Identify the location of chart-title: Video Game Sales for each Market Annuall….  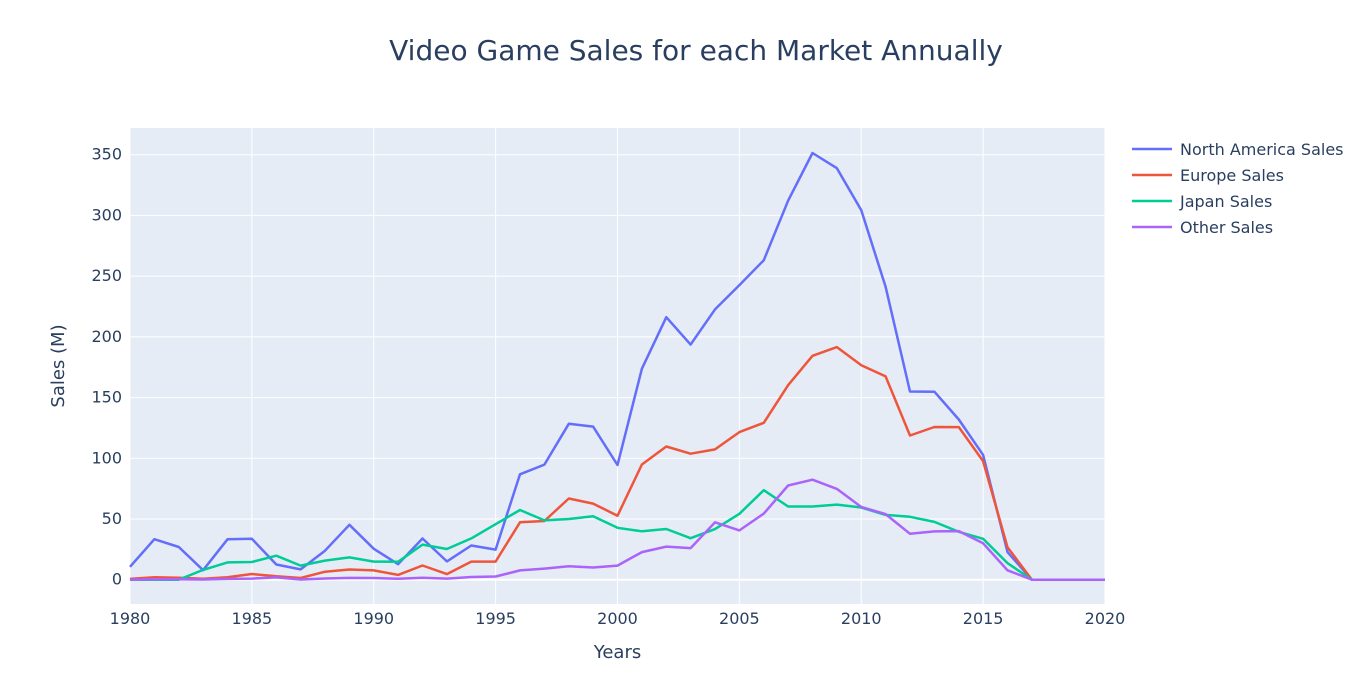
(696, 50).